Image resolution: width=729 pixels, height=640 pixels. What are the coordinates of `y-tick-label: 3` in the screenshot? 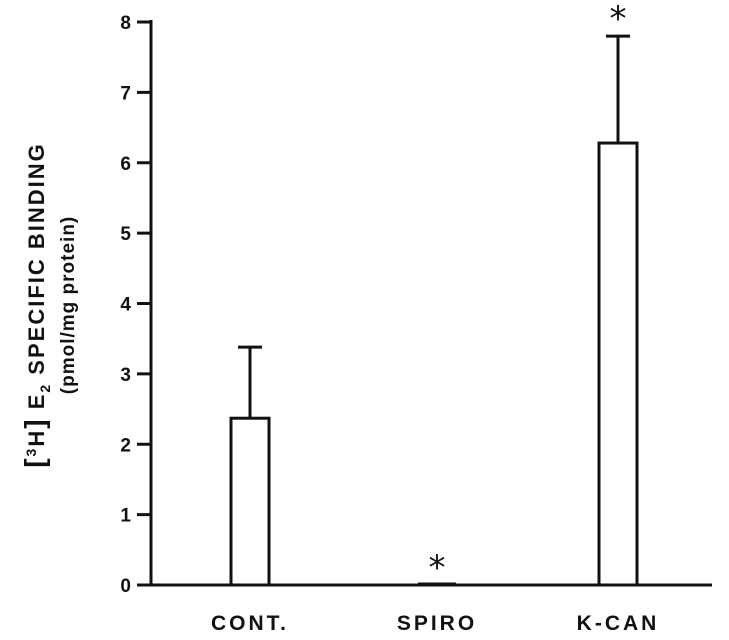 It's located at (125, 375).